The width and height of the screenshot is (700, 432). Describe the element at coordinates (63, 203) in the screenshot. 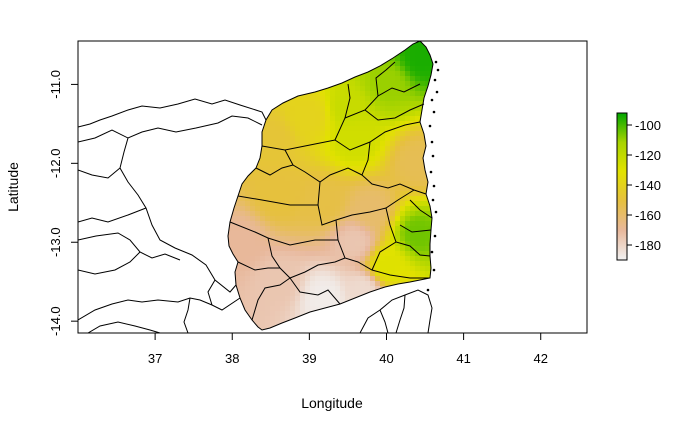

I see `y-axis: -11.0-12.0-13.0-14.0` at that location.